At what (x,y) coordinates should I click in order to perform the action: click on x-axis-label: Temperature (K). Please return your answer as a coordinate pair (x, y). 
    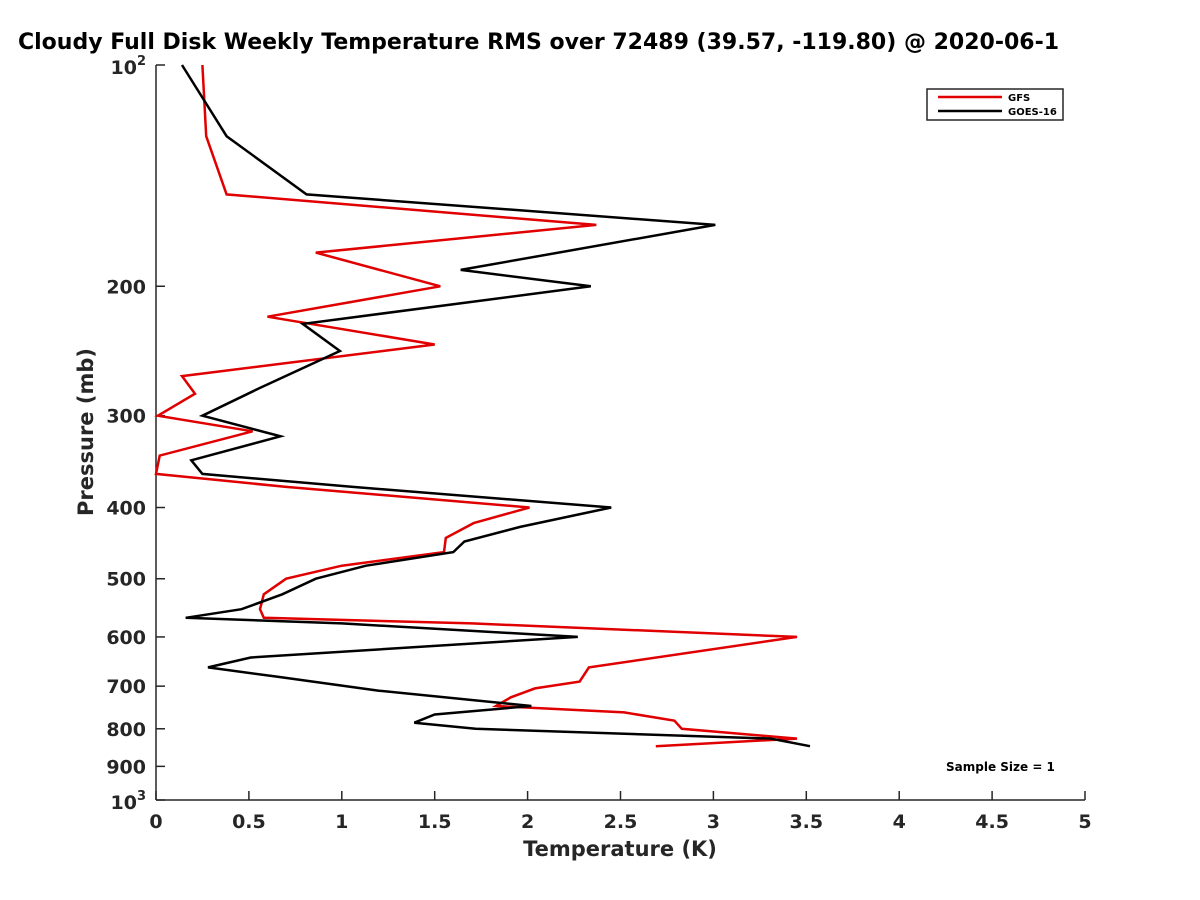
    Looking at the image, I should click on (620, 849).